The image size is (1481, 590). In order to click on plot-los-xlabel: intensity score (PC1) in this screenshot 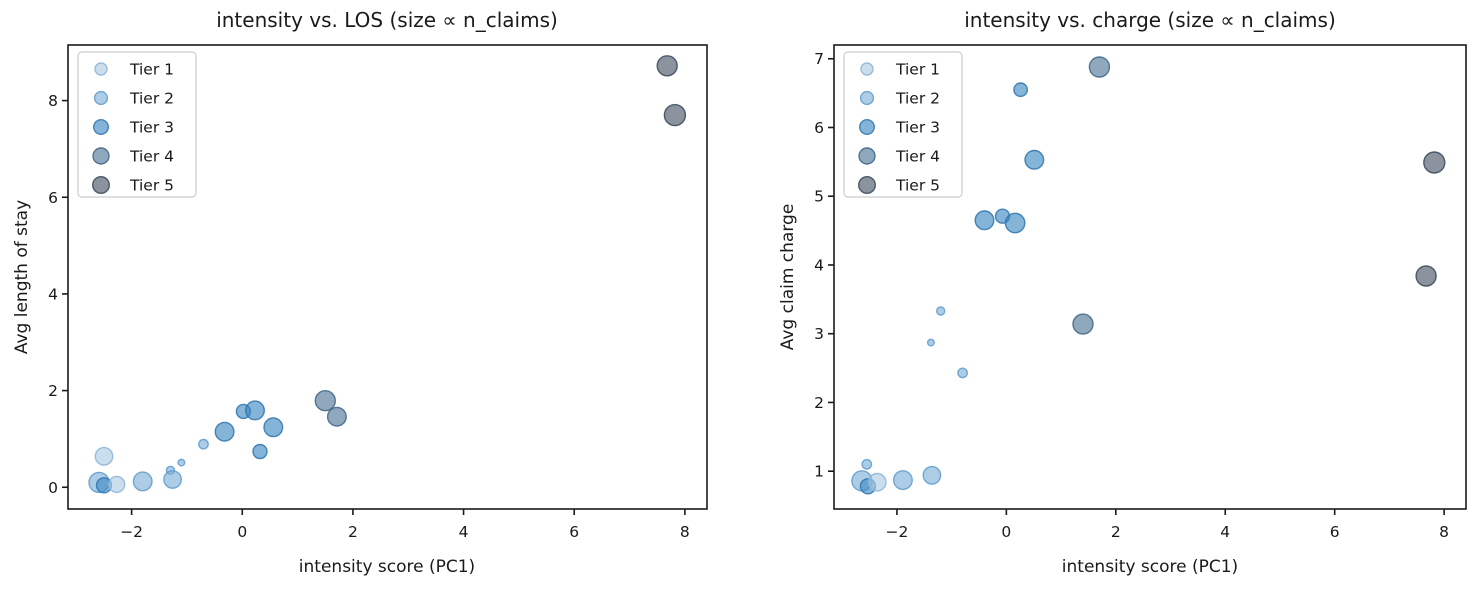, I will do `click(387, 567)`.